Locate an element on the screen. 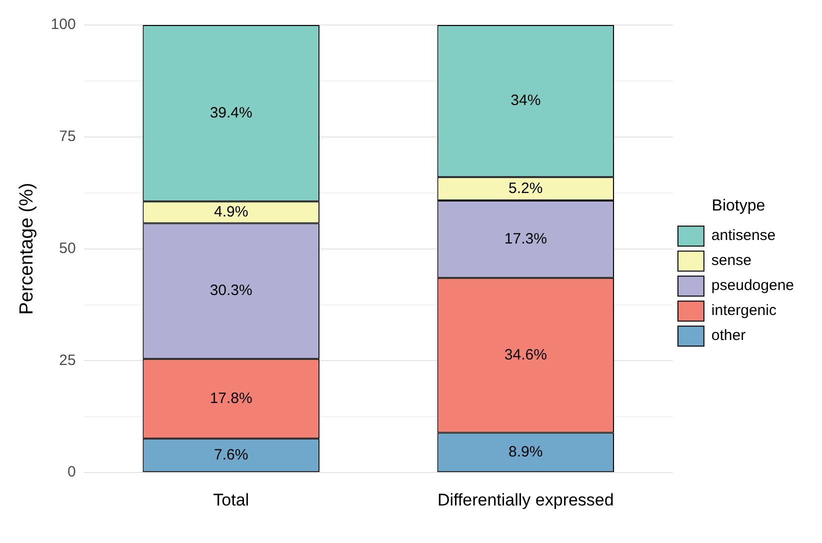  legend-label: pseudogene is located at coordinates (752, 285).